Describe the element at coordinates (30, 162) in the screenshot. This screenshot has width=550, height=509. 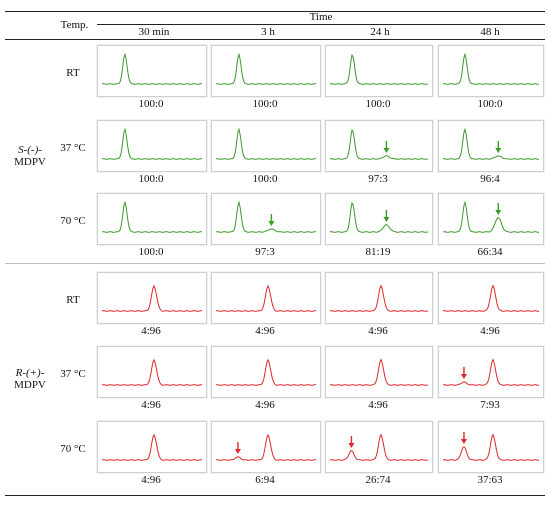
I see `group-label-s-line2: MDPV` at that location.